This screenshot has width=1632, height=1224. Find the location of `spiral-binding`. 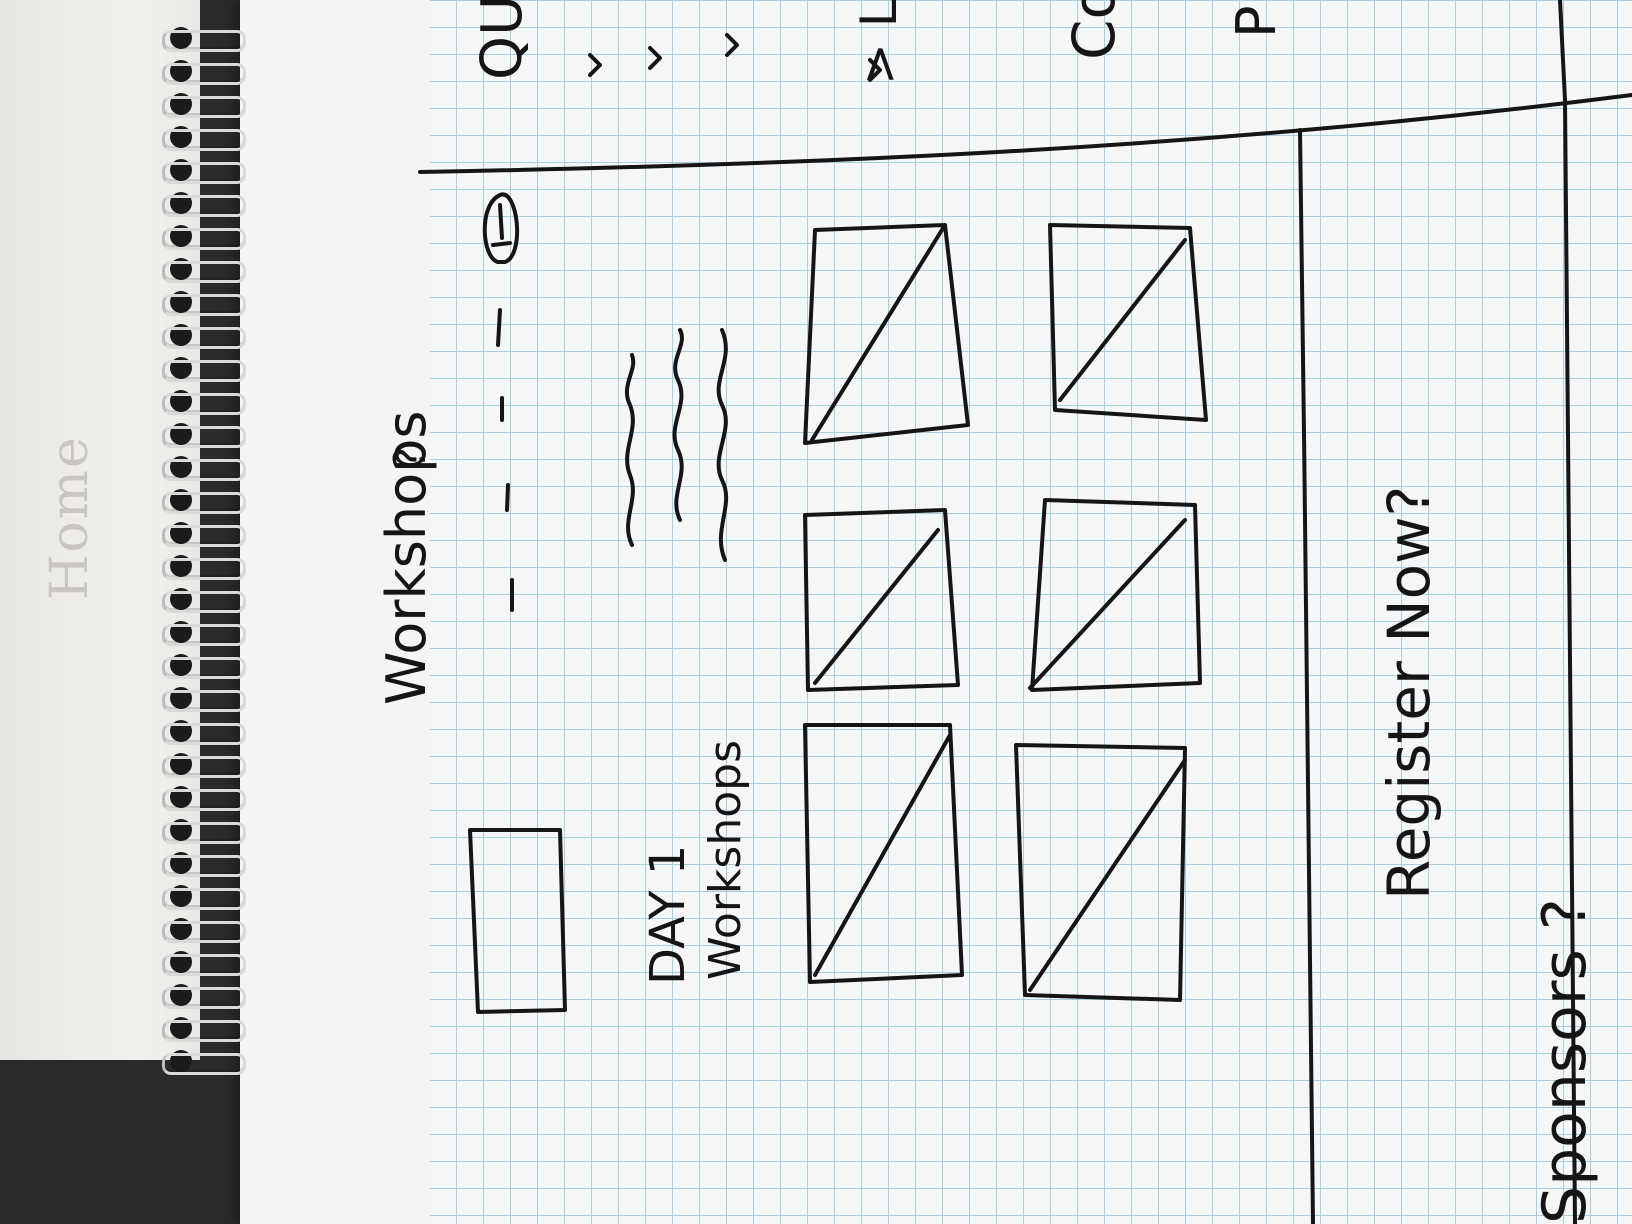

spiral-binding is located at coordinates (210, 560).